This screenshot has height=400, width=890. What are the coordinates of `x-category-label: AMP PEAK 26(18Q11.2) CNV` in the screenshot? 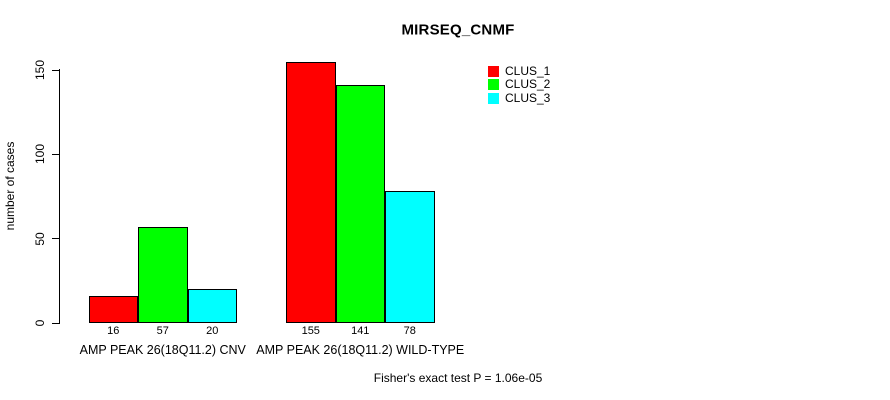 It's located at (162, 350).